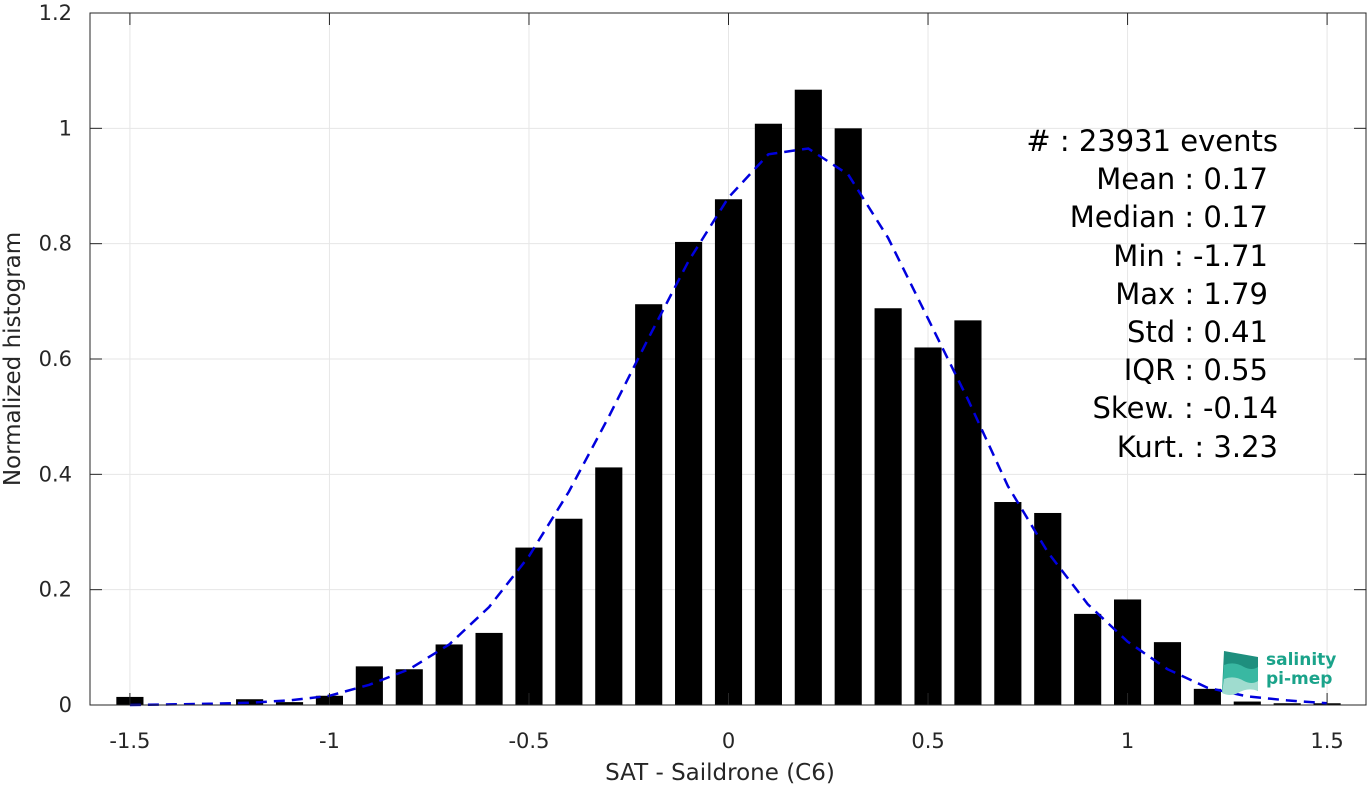 This screenshot has height=785, width=1367. I want to click on y-axis-label: Normalized histogram, so click(13, 359).